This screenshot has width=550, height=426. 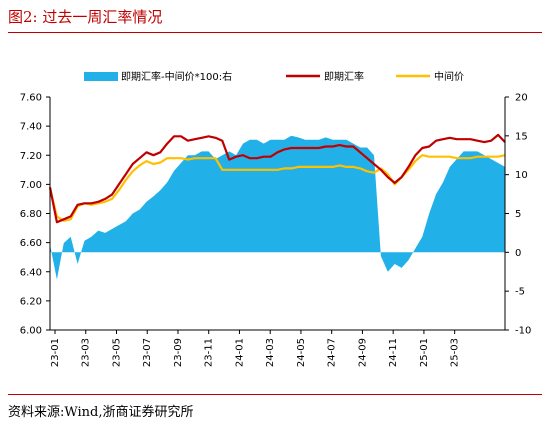 What do you see at coordinates (239, 352) in the screenshot?
I see `x-tick-label: 24-01` at bounding box center [239, 352].